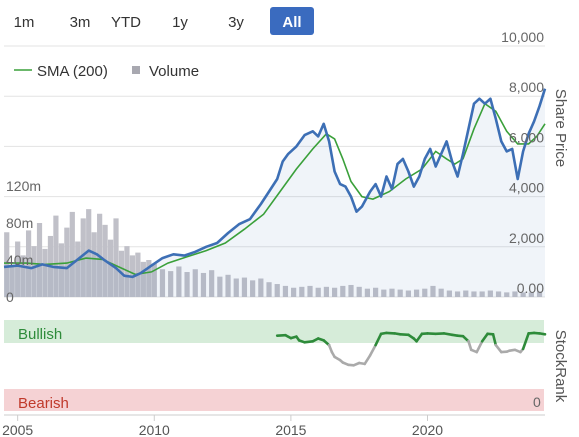 The height and width of the screenshot is (437, 579). What do you see at coordinates (174, 71) in the screenshot?
I see `volume-legend-label: Volume` at bounding box center [174, 71].